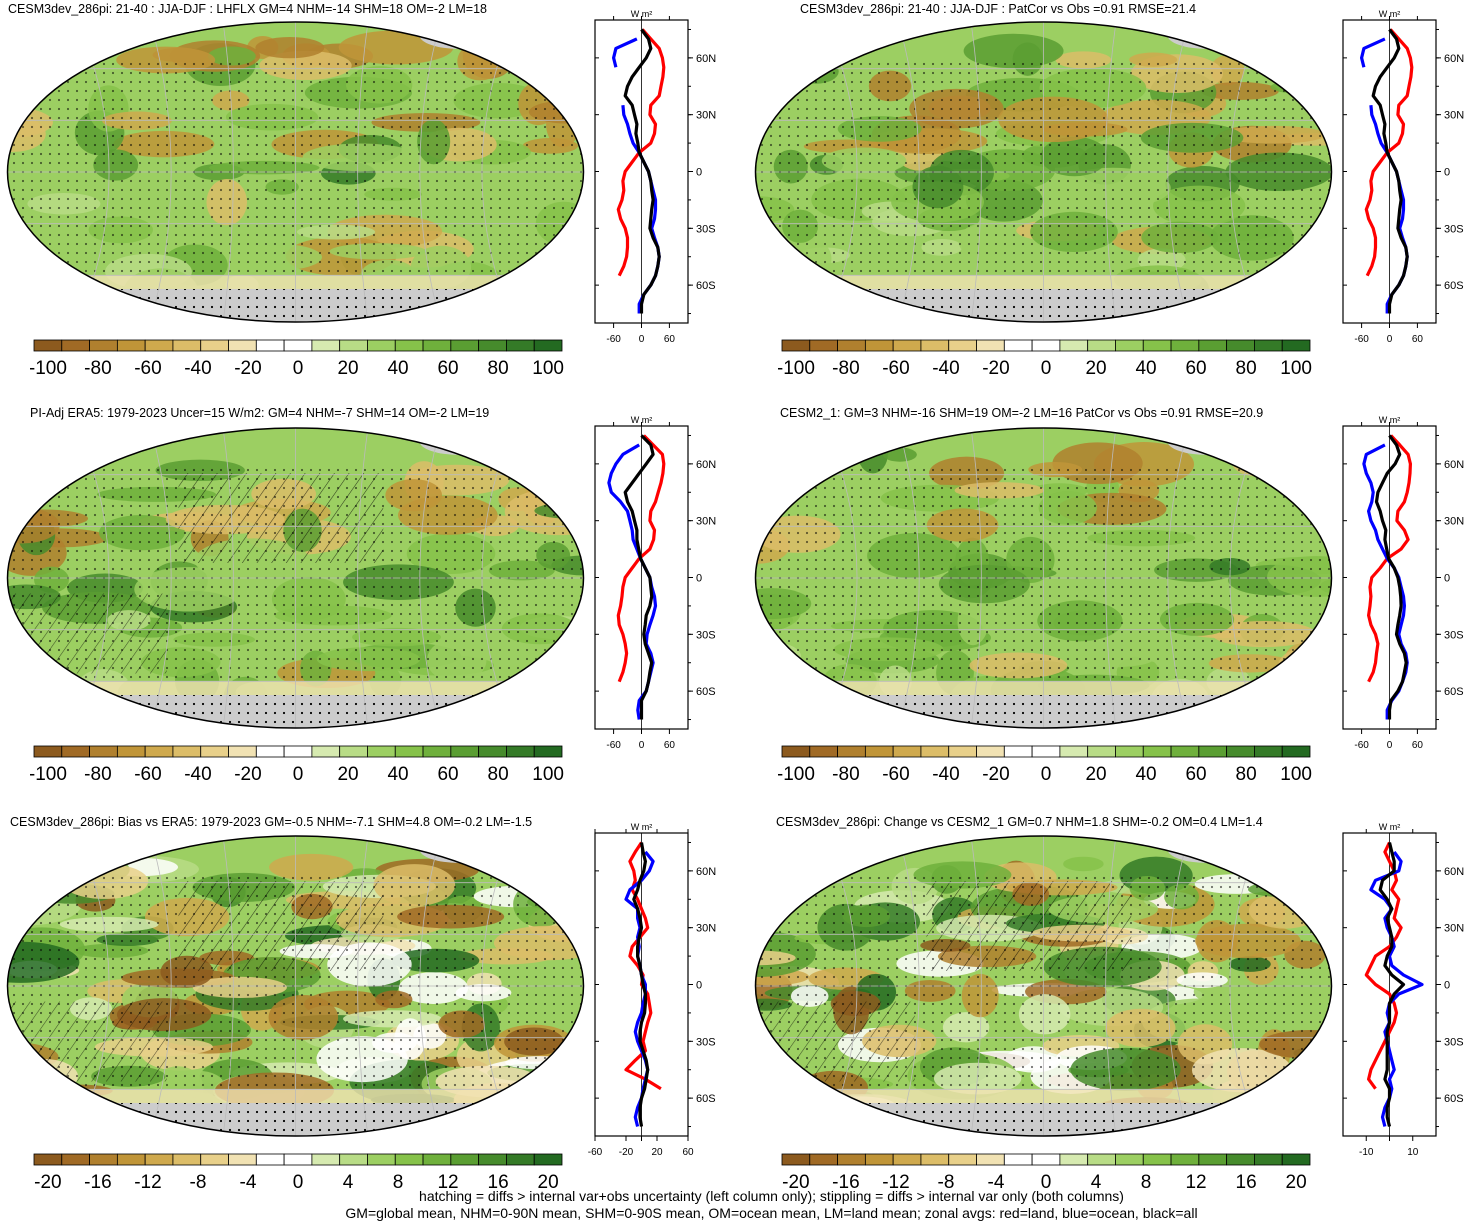 The height and width of the screenshot is (1222, 1483). Describe the element at coordinates (657, 1152) in the screenshot. I see `zonal-x-tick-label: 20` at that location.